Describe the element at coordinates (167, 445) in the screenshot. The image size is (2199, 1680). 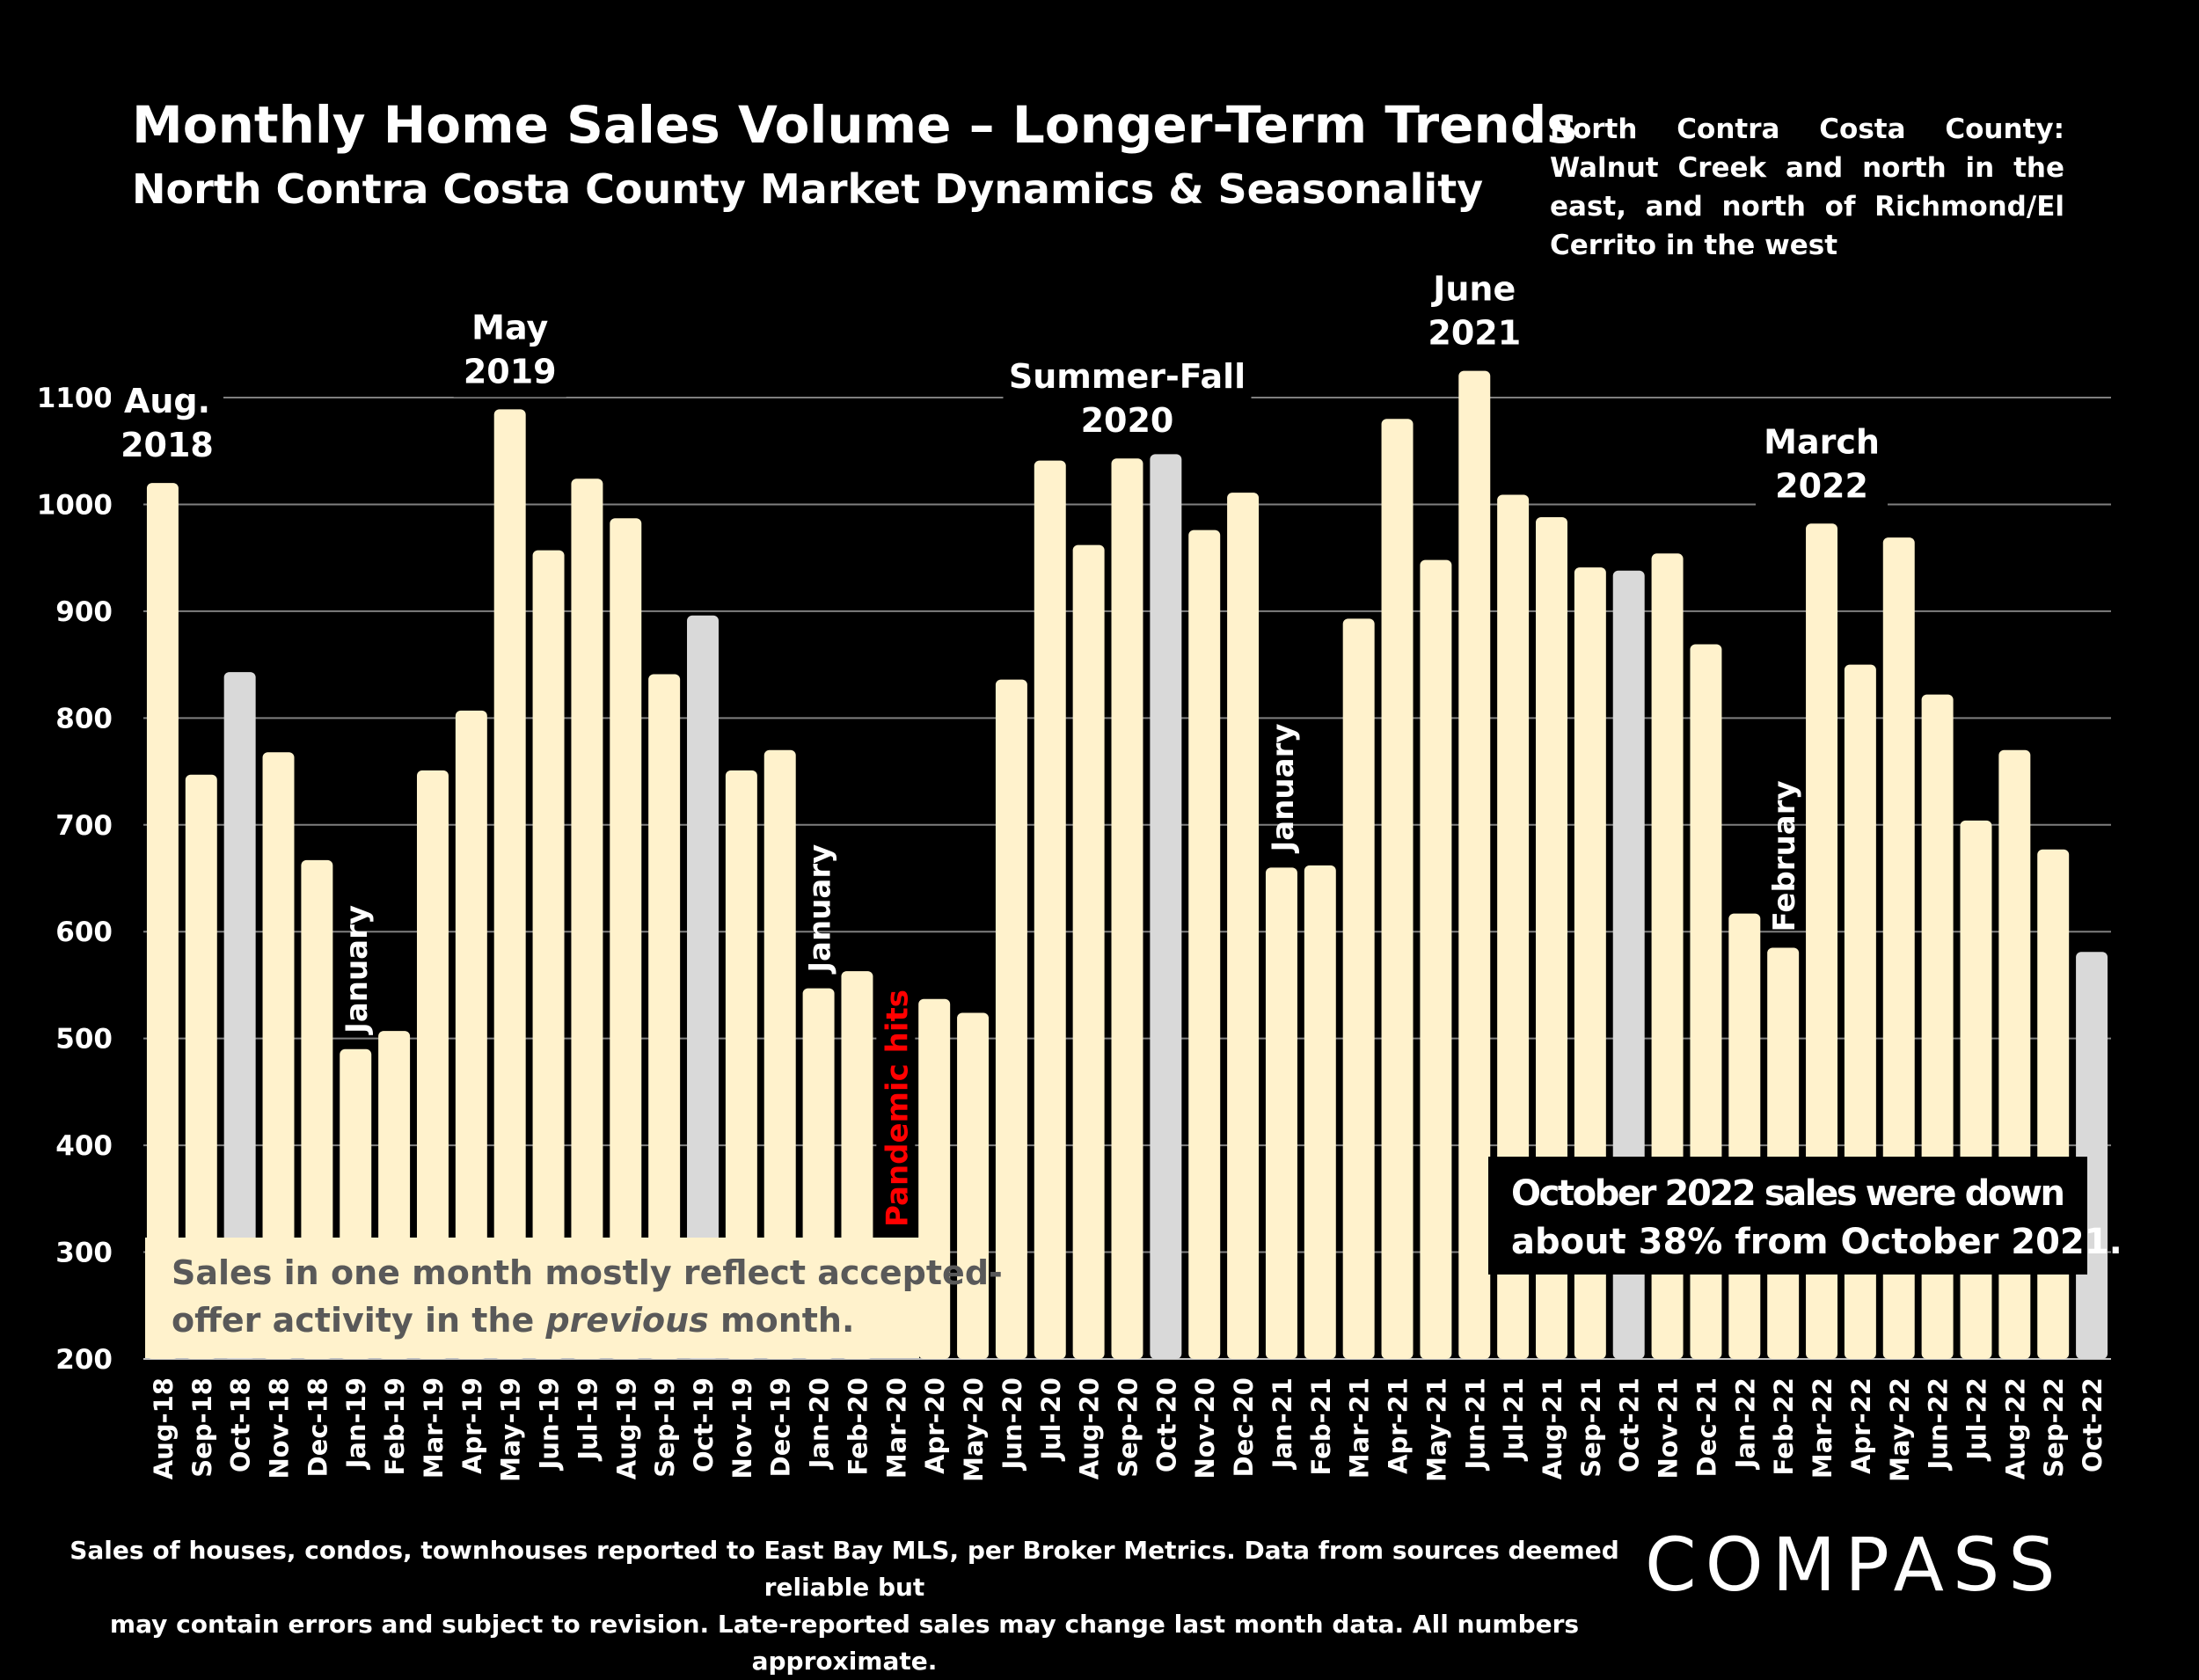
I see `annotation-label: 2018` at that location.